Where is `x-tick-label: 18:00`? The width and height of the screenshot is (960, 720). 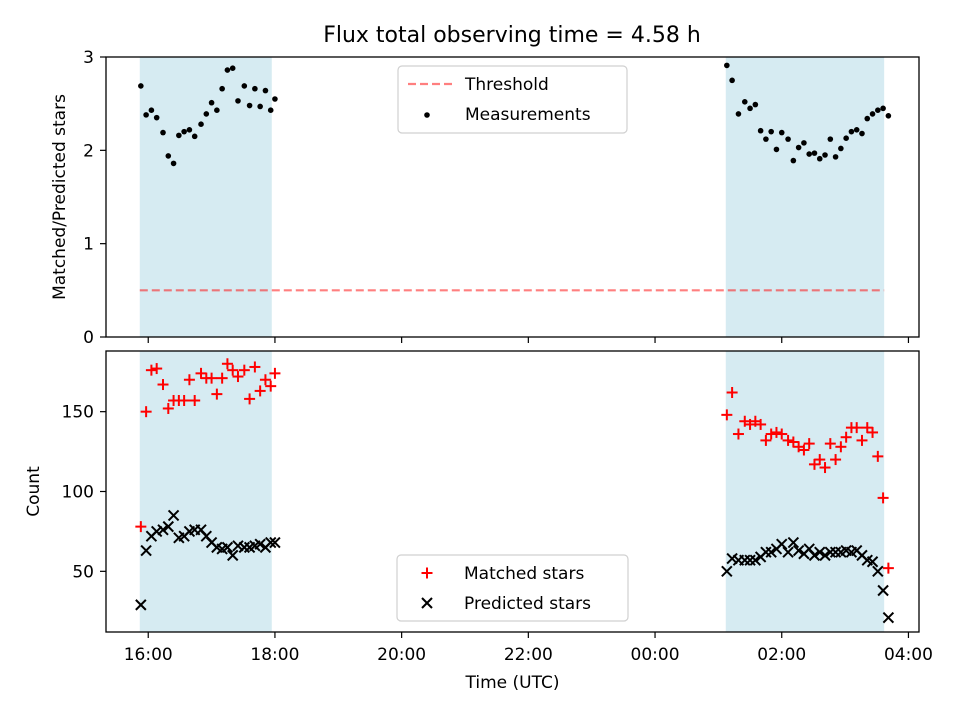
x-tick-label: 18:00 is located at coordinates (274, 655).